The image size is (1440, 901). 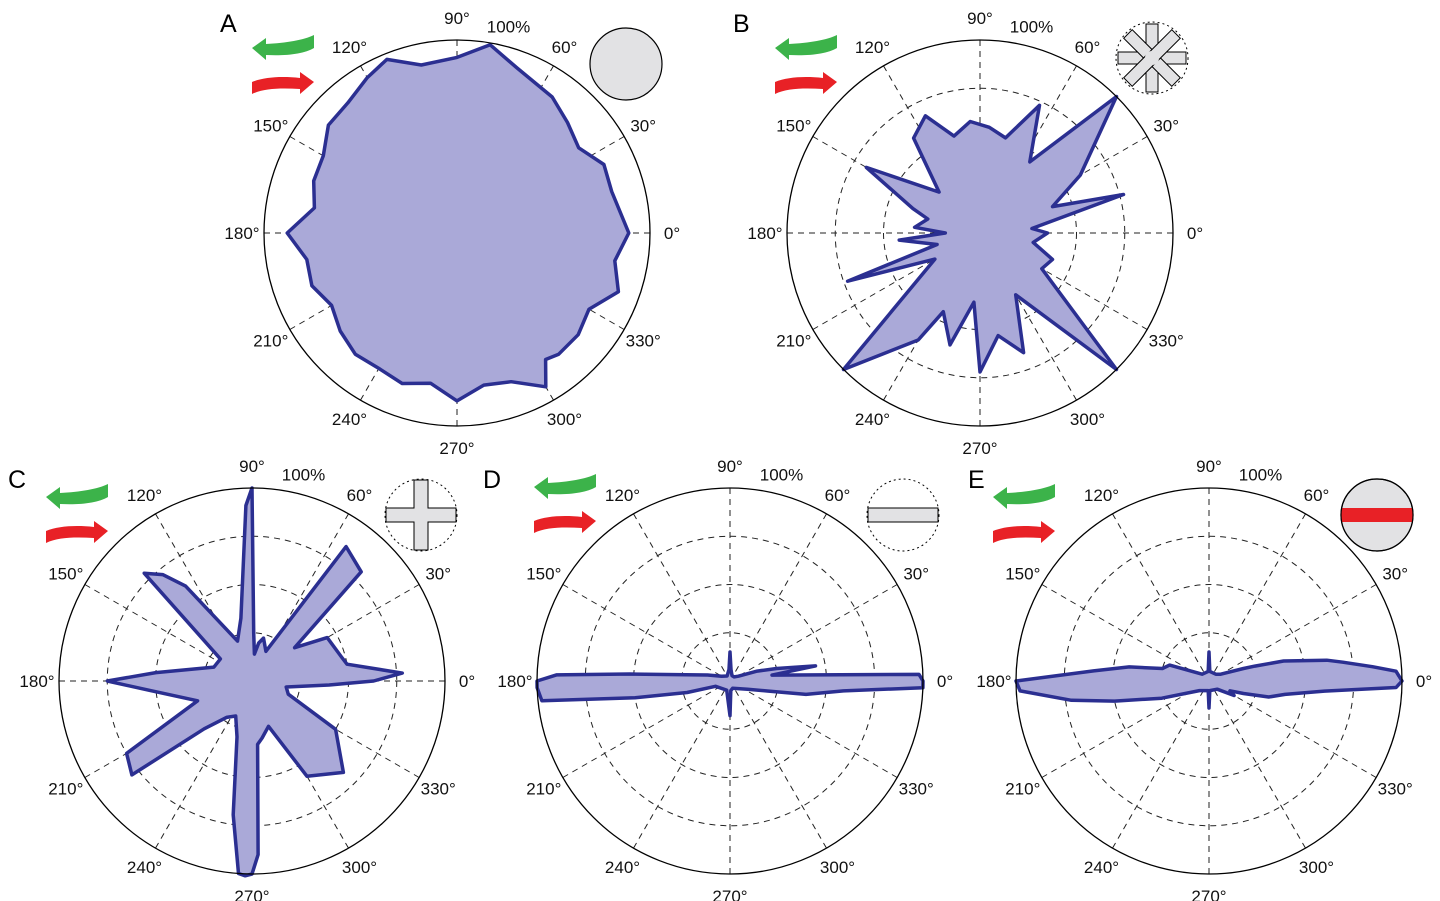 I want to click on panel-d-outer-ring, so click(x=730, y=681).